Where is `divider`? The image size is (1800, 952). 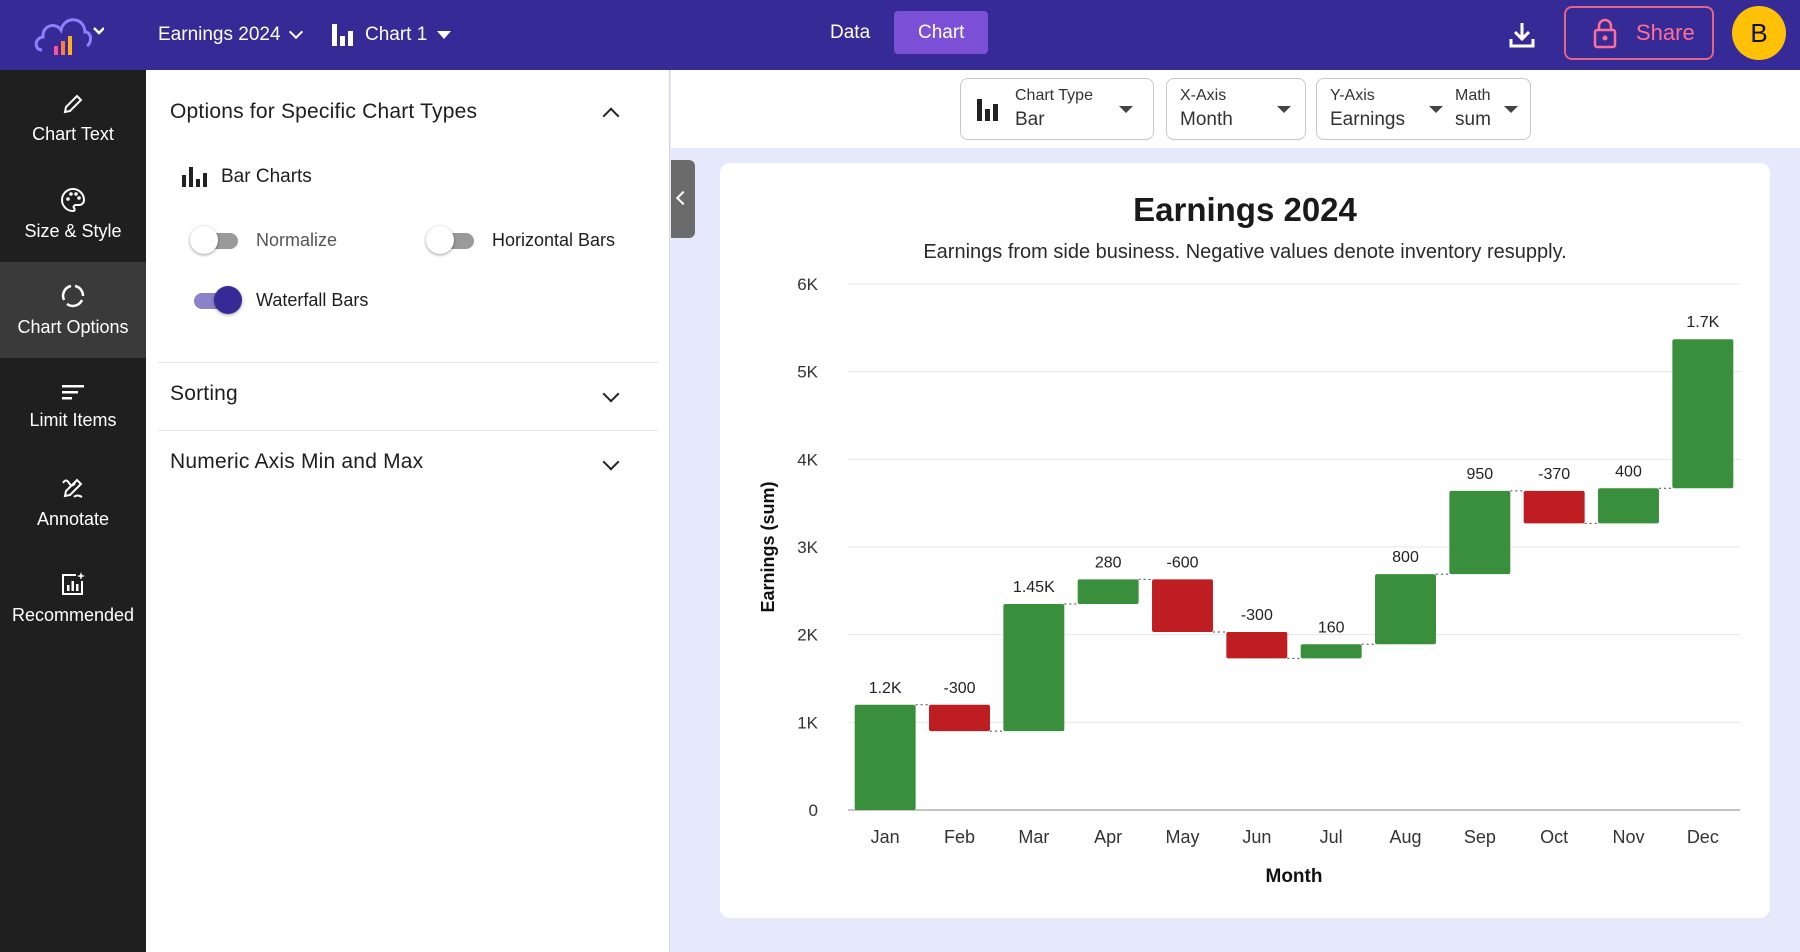
divider is located at coordinates (408, 362).